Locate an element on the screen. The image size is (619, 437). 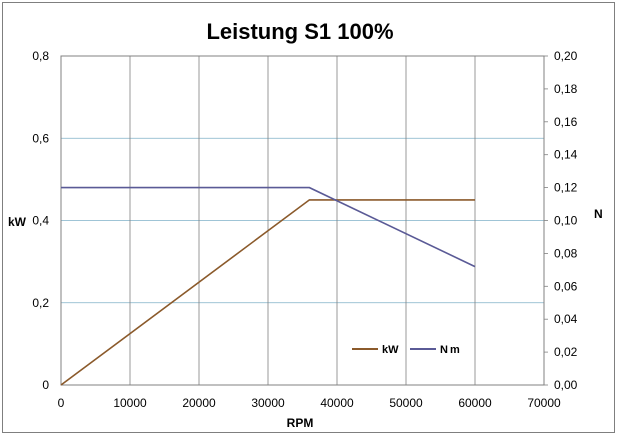
y-right-tick-label: 0,18 is located at coordinates (566, 89).